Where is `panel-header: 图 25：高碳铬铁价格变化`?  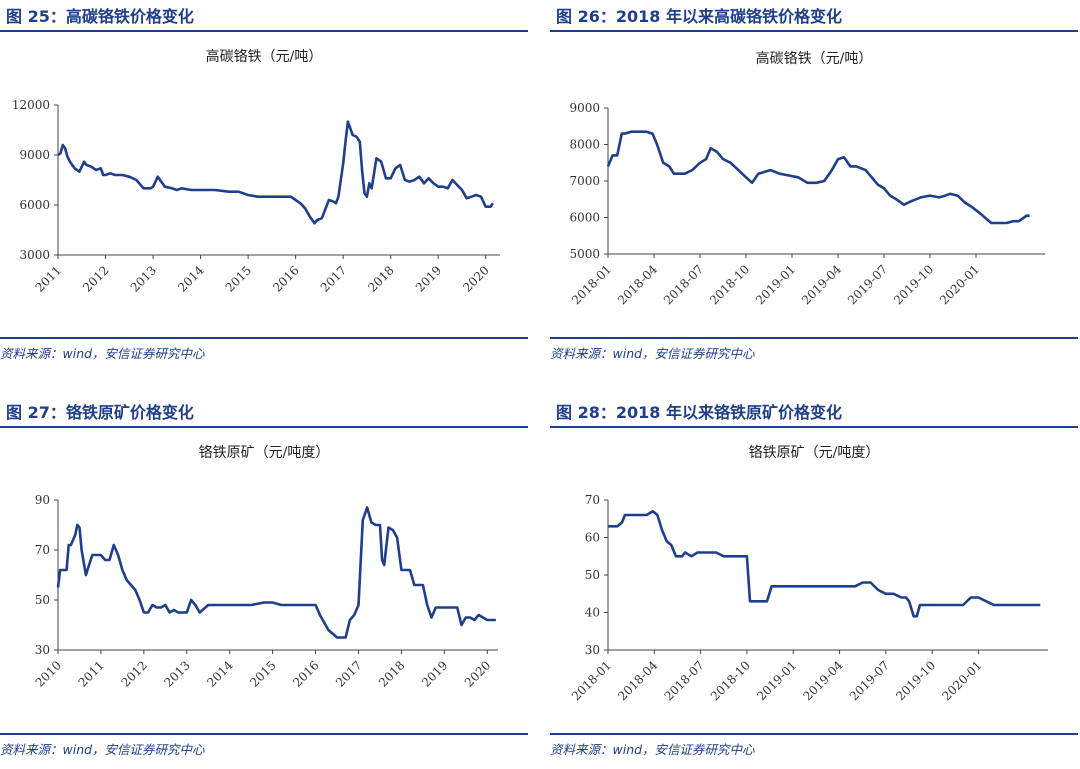 panel-header: 图 25：高碳铬铁价格变化 is located at coordinates (264, 16).